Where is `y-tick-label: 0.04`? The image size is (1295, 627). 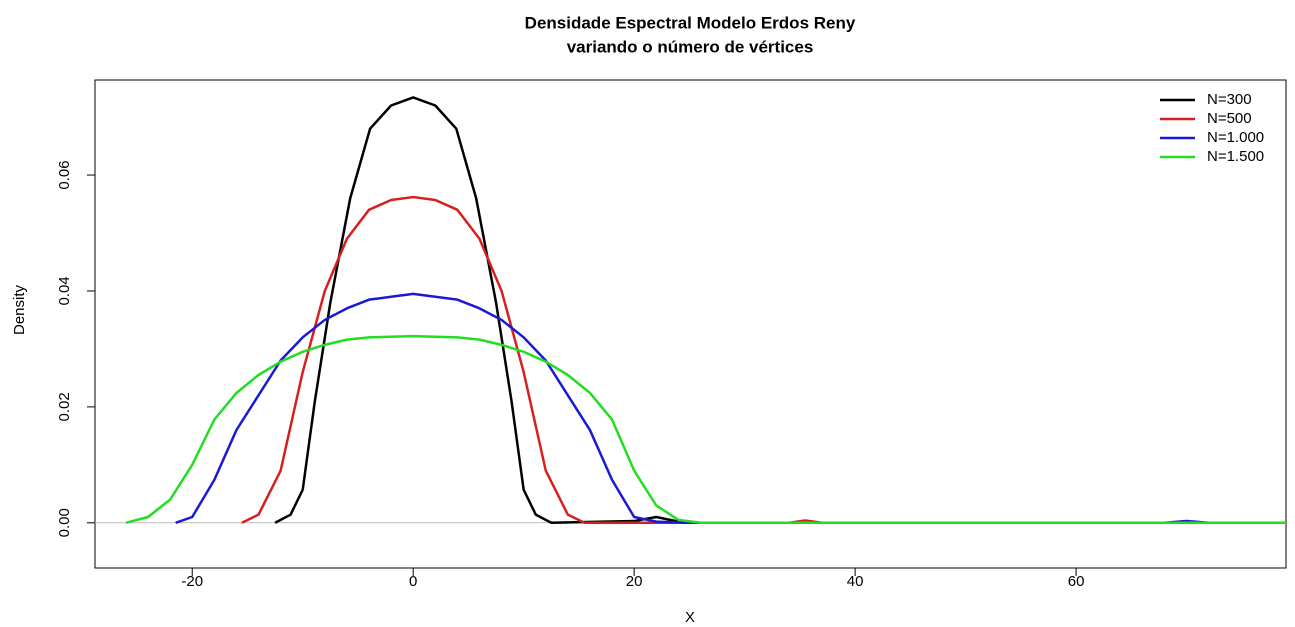 y-tick-label: 0.04 is located at coordinates (64, 290).